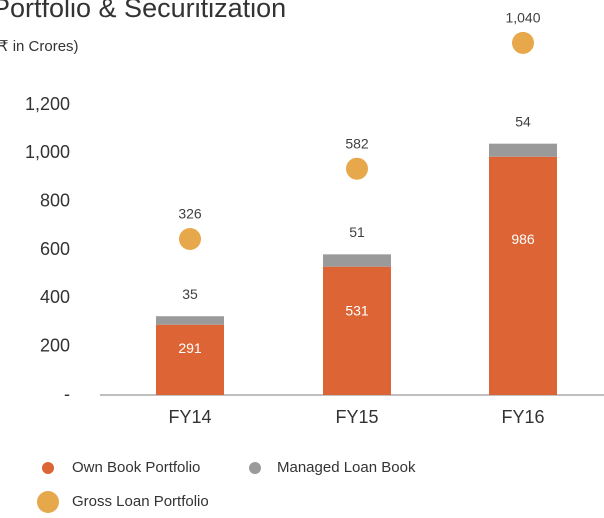 The image size is (604, 518). What do you see at coordinates (522, 417) in the screenshot?
I see `x-tick-label: FY16` at bounding box center [522, 417].